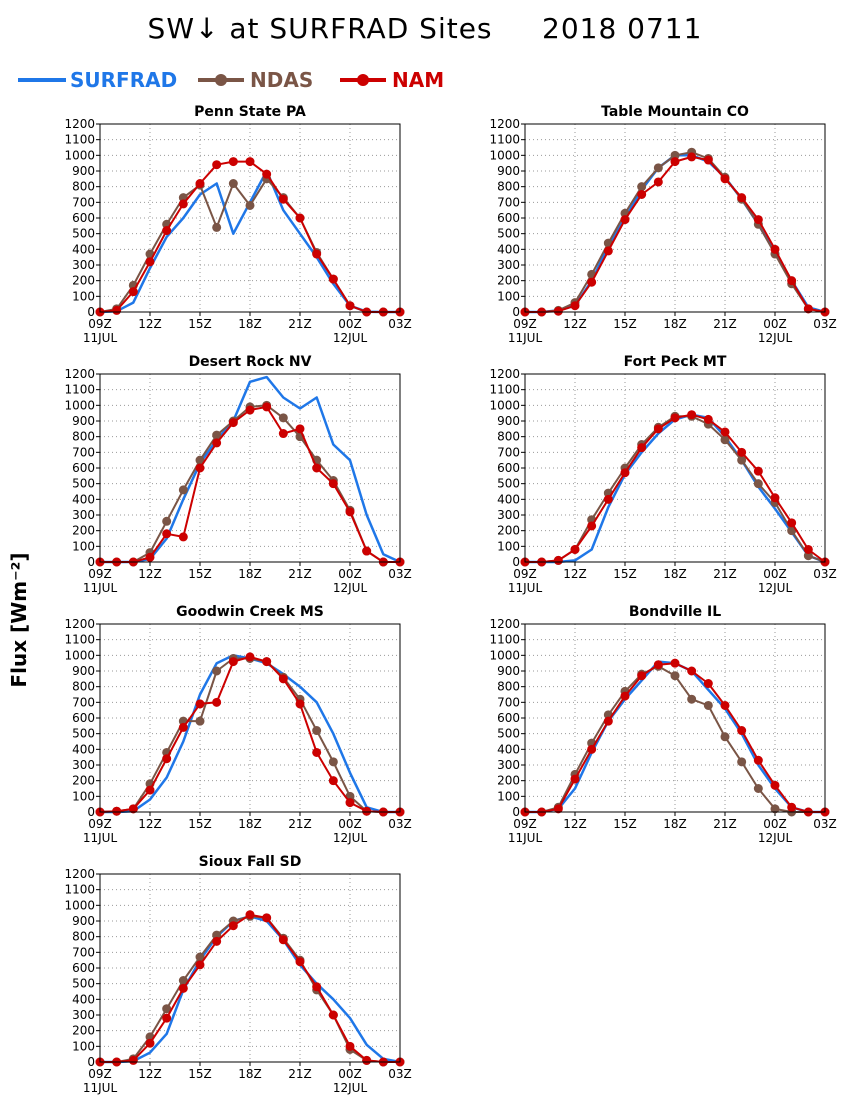 The width and height of the screenshot is (850, 1100). What do you see at coordinates (508, 499) in the screenshot?
I see `y-tick-label: 400` at bounding box center [508, 499].